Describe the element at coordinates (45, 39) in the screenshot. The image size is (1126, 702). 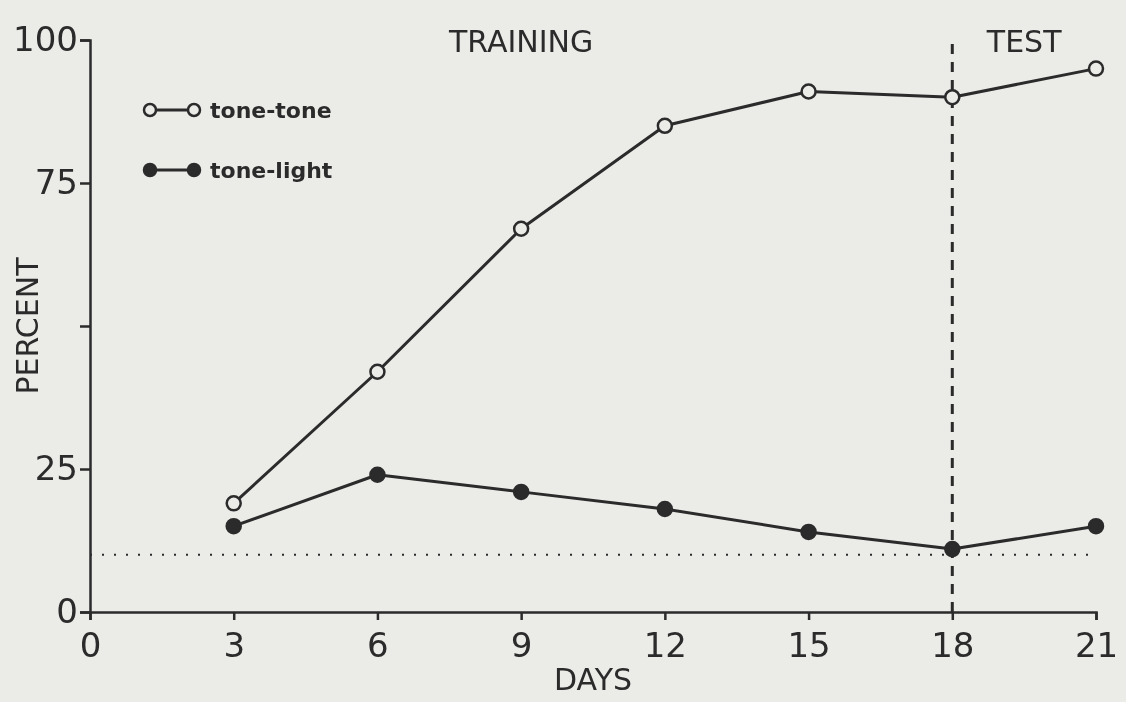
I see `y-tick-label: 100` at that location.